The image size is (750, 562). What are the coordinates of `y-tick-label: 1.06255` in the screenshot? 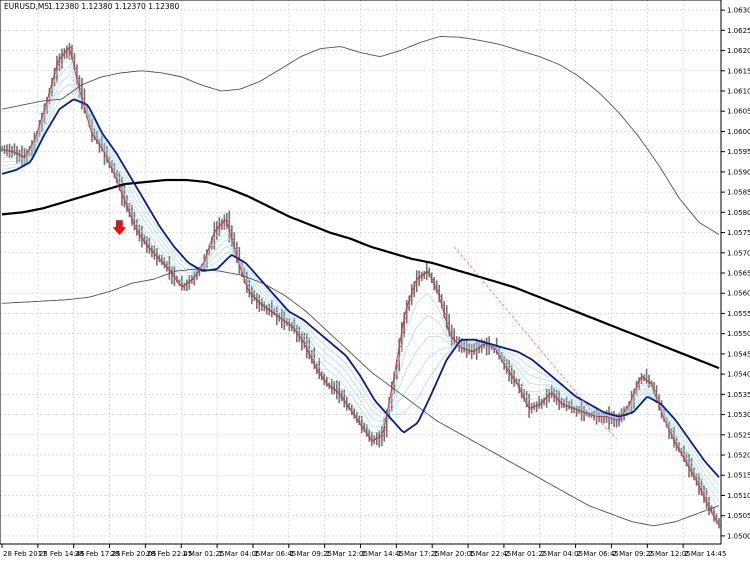 It's located at (738, 31).